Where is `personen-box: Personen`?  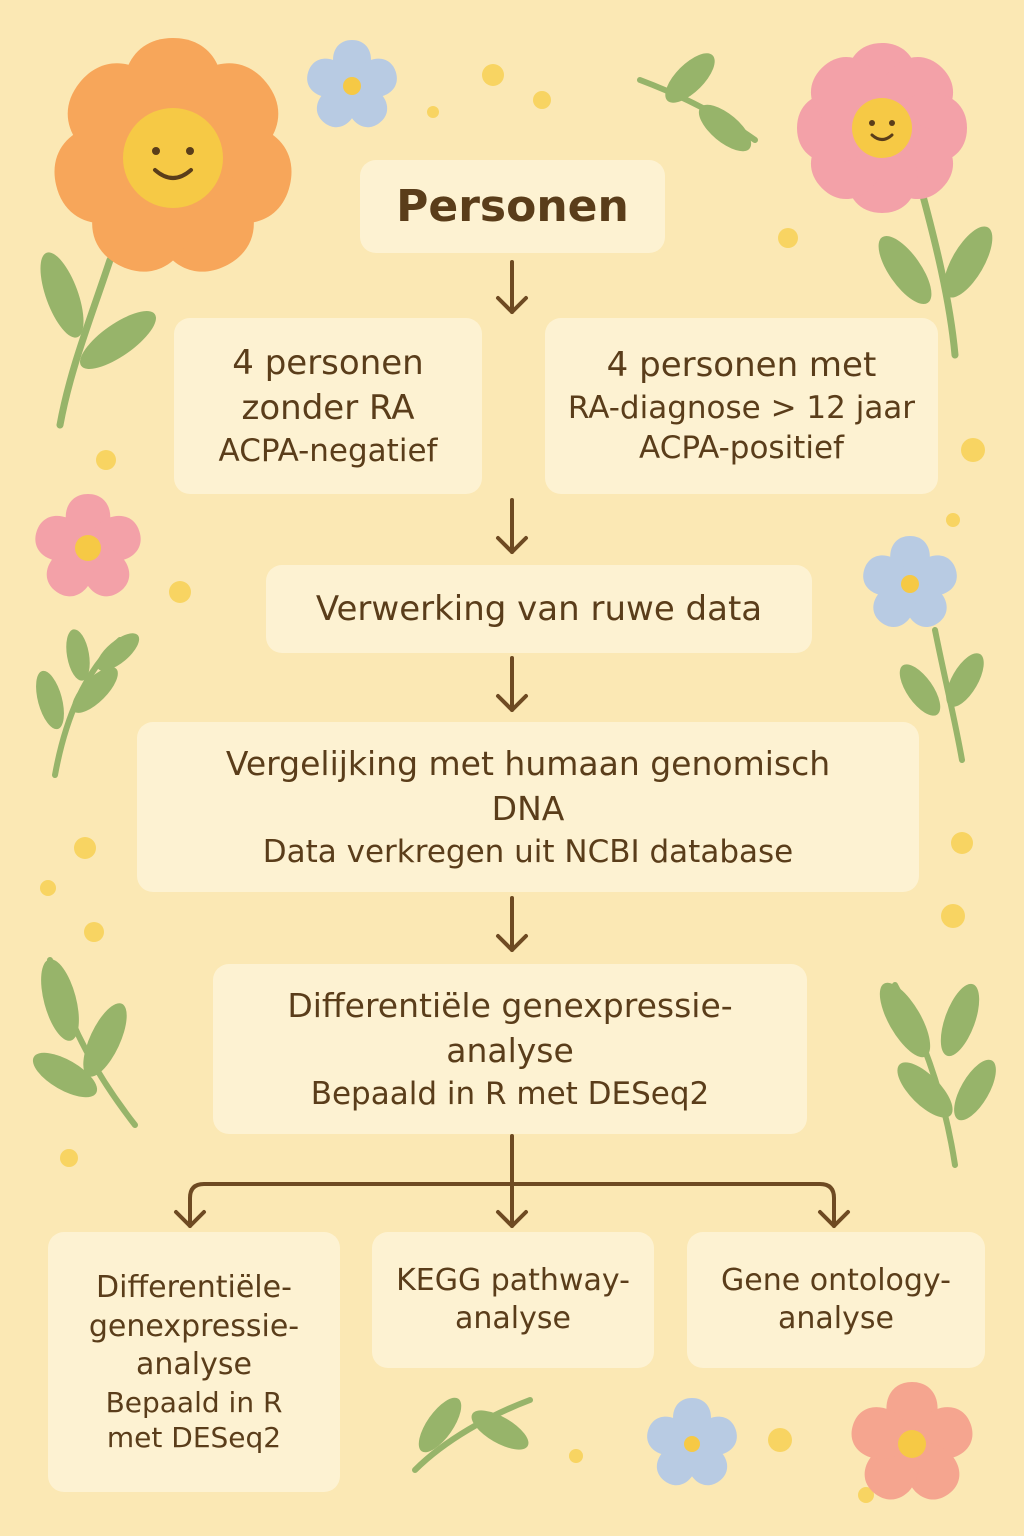 personen-box: Personen is located at coordinates (512, 206).